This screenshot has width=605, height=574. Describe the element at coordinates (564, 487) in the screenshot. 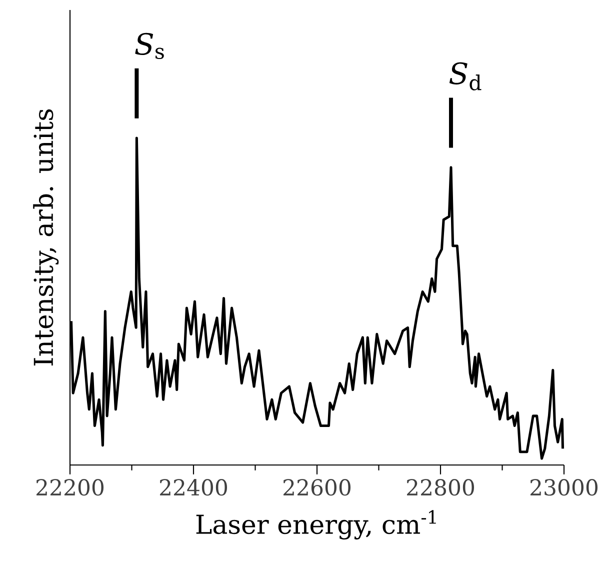

I see `x-tick-label: 23000` at that location.